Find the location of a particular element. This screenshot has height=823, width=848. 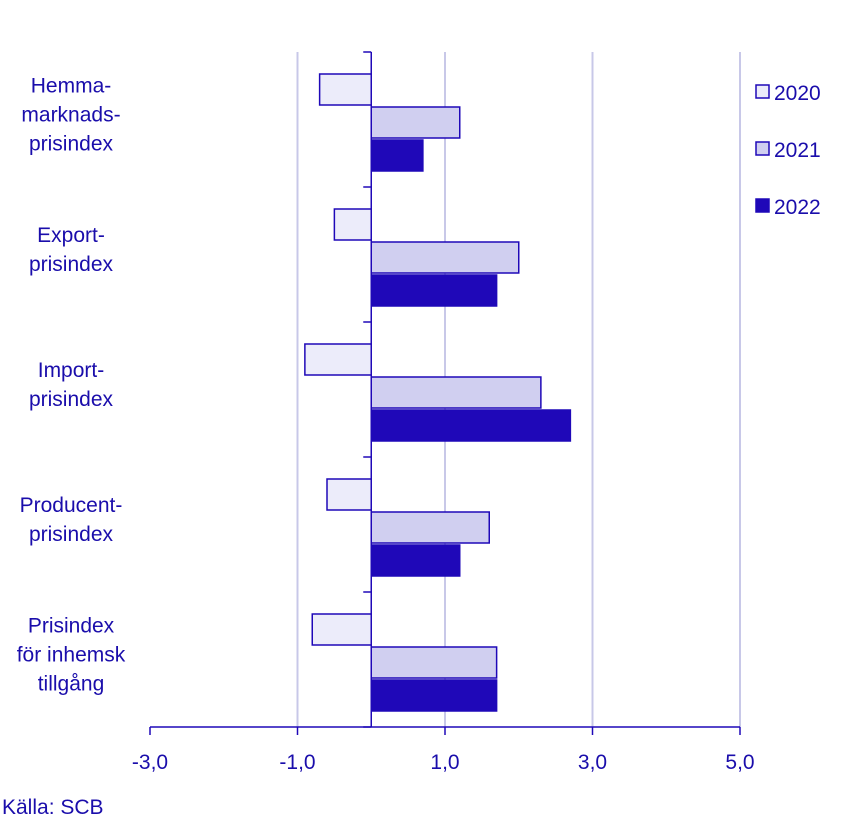

bar-2020-cat1 is located at coordinates (352, 224).